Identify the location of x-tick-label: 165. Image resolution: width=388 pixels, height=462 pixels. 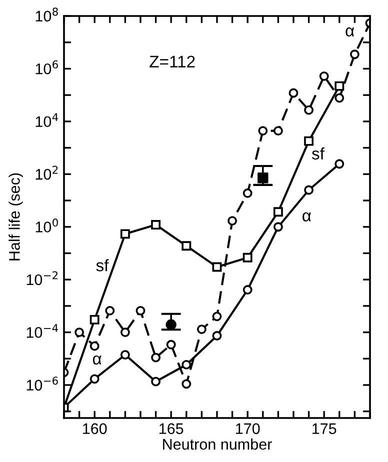
(172, 428).